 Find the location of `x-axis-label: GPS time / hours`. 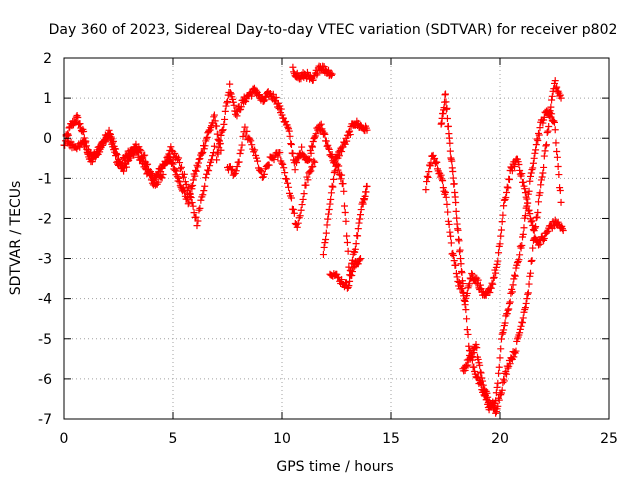

x-axis-label: GPS time / hours is located at coordinates (334, 467).